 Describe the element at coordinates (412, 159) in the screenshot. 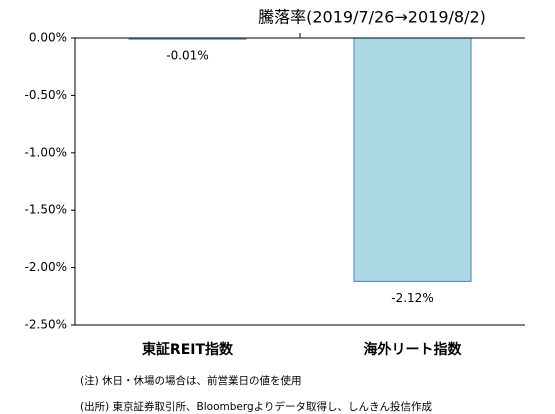

I see `bar` at that location.